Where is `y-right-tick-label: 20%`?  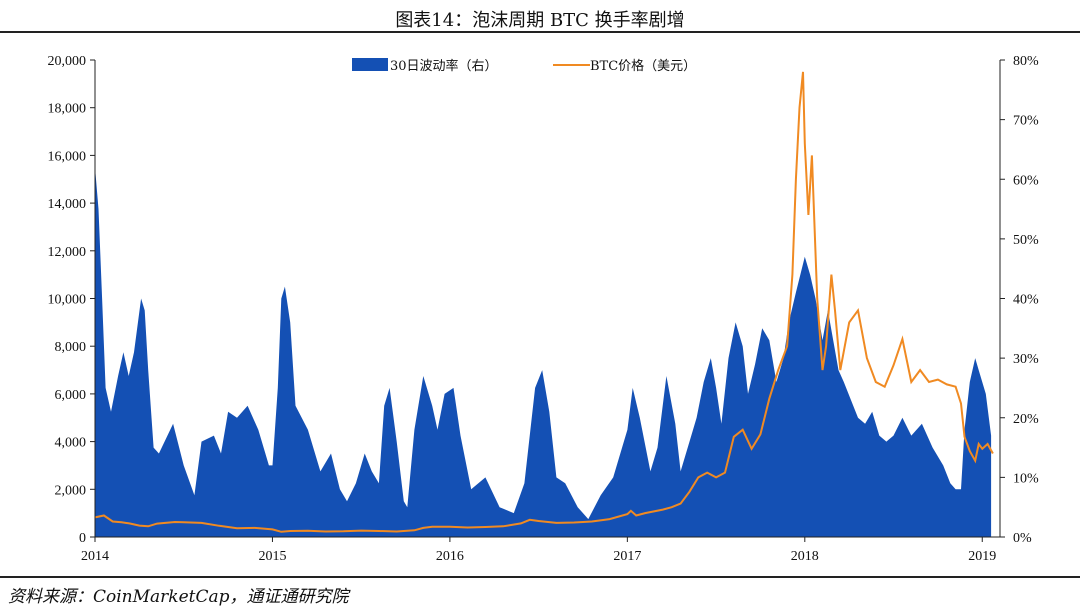
y-right-tick-label: 20% is located at coordinates (1026, 419).